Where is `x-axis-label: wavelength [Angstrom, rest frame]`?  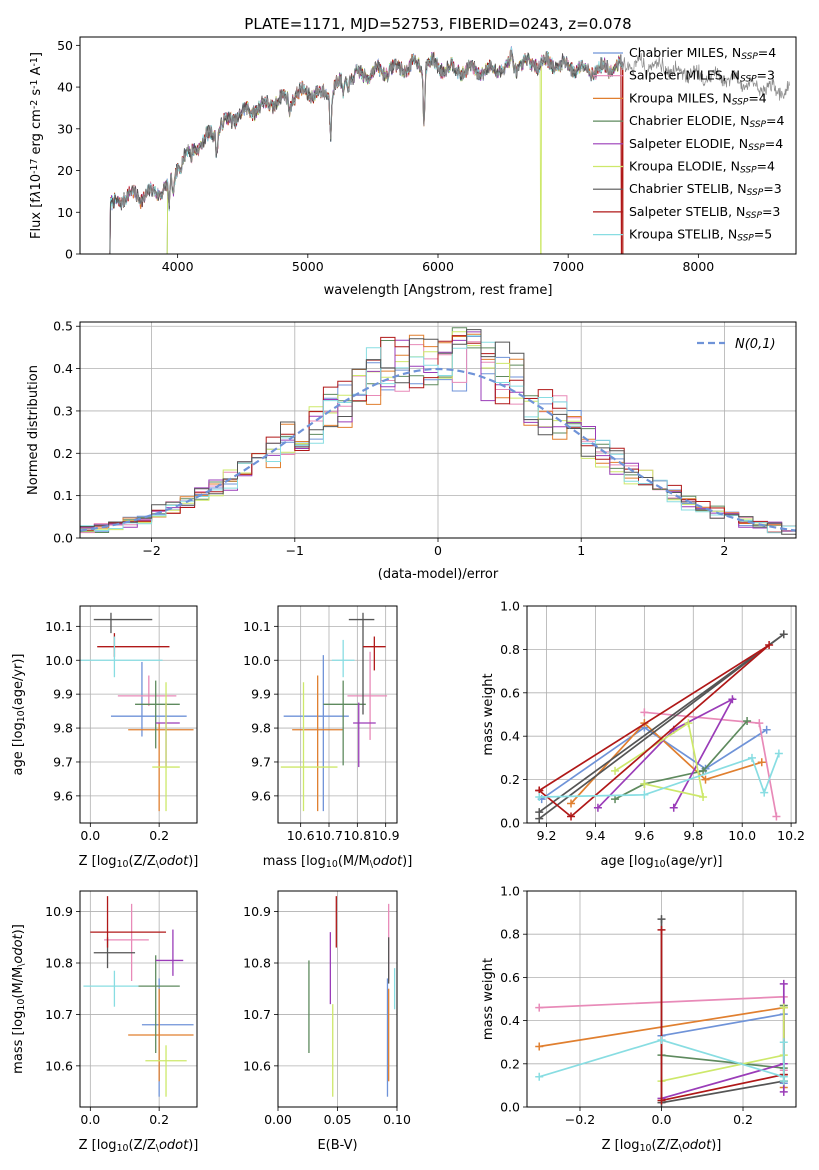
x-axis-label: wavelength [Angstrom, rest frame] is located at coordinates (438, 290).